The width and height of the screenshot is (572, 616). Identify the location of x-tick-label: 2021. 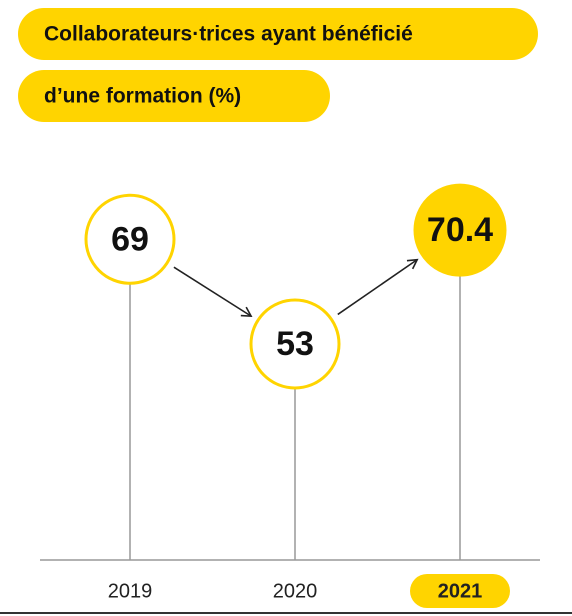
(460, 591).